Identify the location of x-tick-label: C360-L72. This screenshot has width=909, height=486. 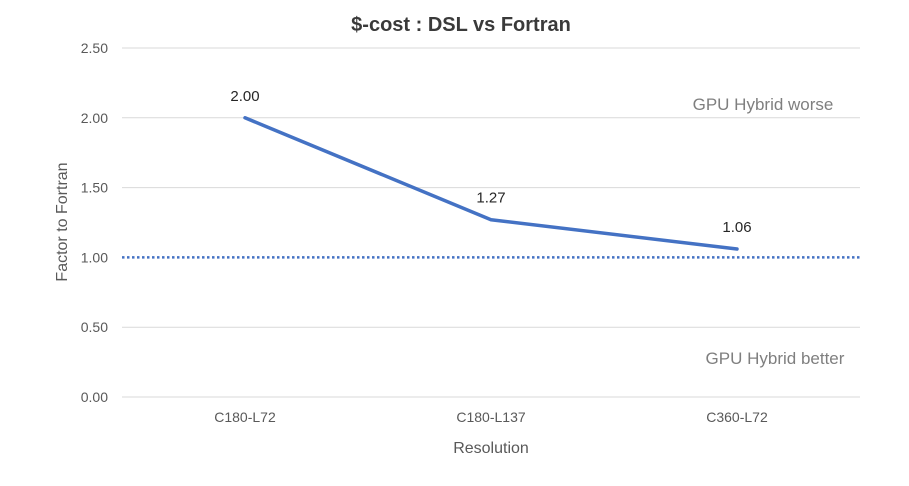
(737, 417).